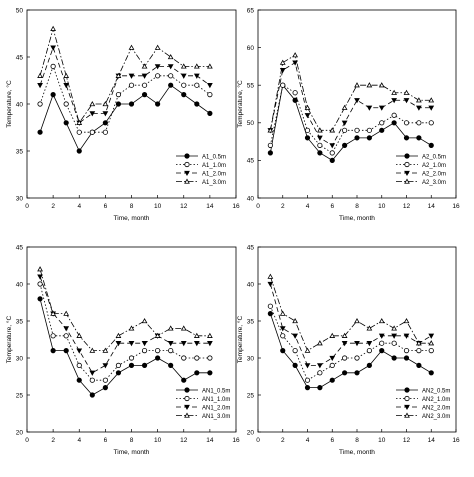 Image resolution: width=474 pixels, height=477 pixels. Describe the element at coordinates (407, 156) in the screenshot. I see `legend-marker` at that location.